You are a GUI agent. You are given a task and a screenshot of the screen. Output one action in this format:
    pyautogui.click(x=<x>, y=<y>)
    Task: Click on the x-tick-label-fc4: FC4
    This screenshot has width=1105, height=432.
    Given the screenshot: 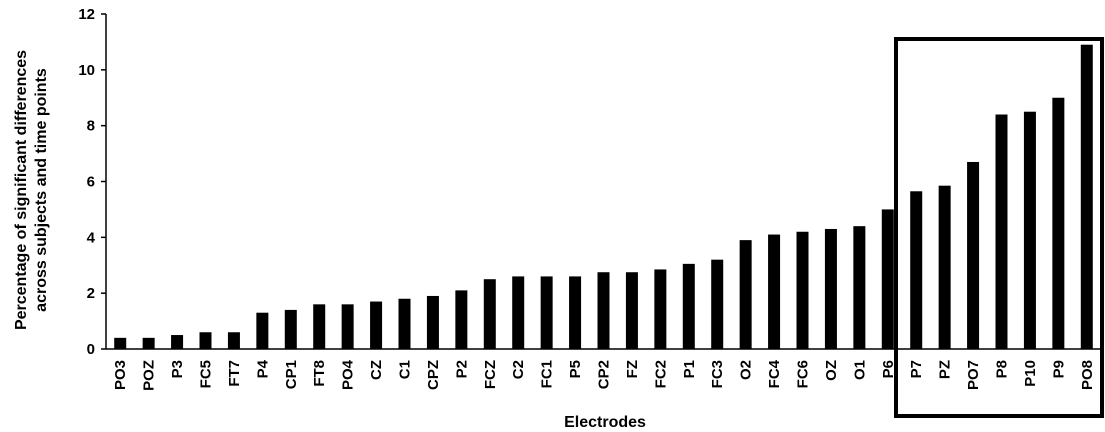 What is the action you would take?
    pyautogui.click(x=774, y=373)
    